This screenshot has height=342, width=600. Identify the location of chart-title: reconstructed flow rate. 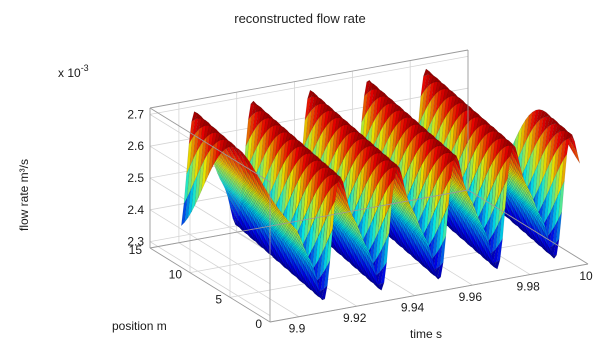
(300, 18).